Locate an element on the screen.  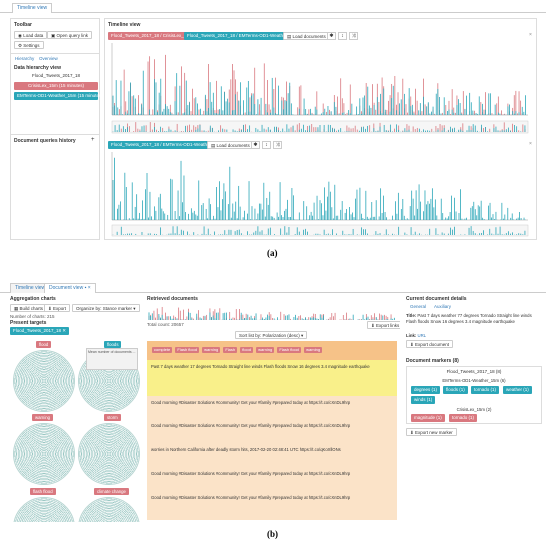
export-links-button: ⬇ Export links is located at coordinates (383, 325).